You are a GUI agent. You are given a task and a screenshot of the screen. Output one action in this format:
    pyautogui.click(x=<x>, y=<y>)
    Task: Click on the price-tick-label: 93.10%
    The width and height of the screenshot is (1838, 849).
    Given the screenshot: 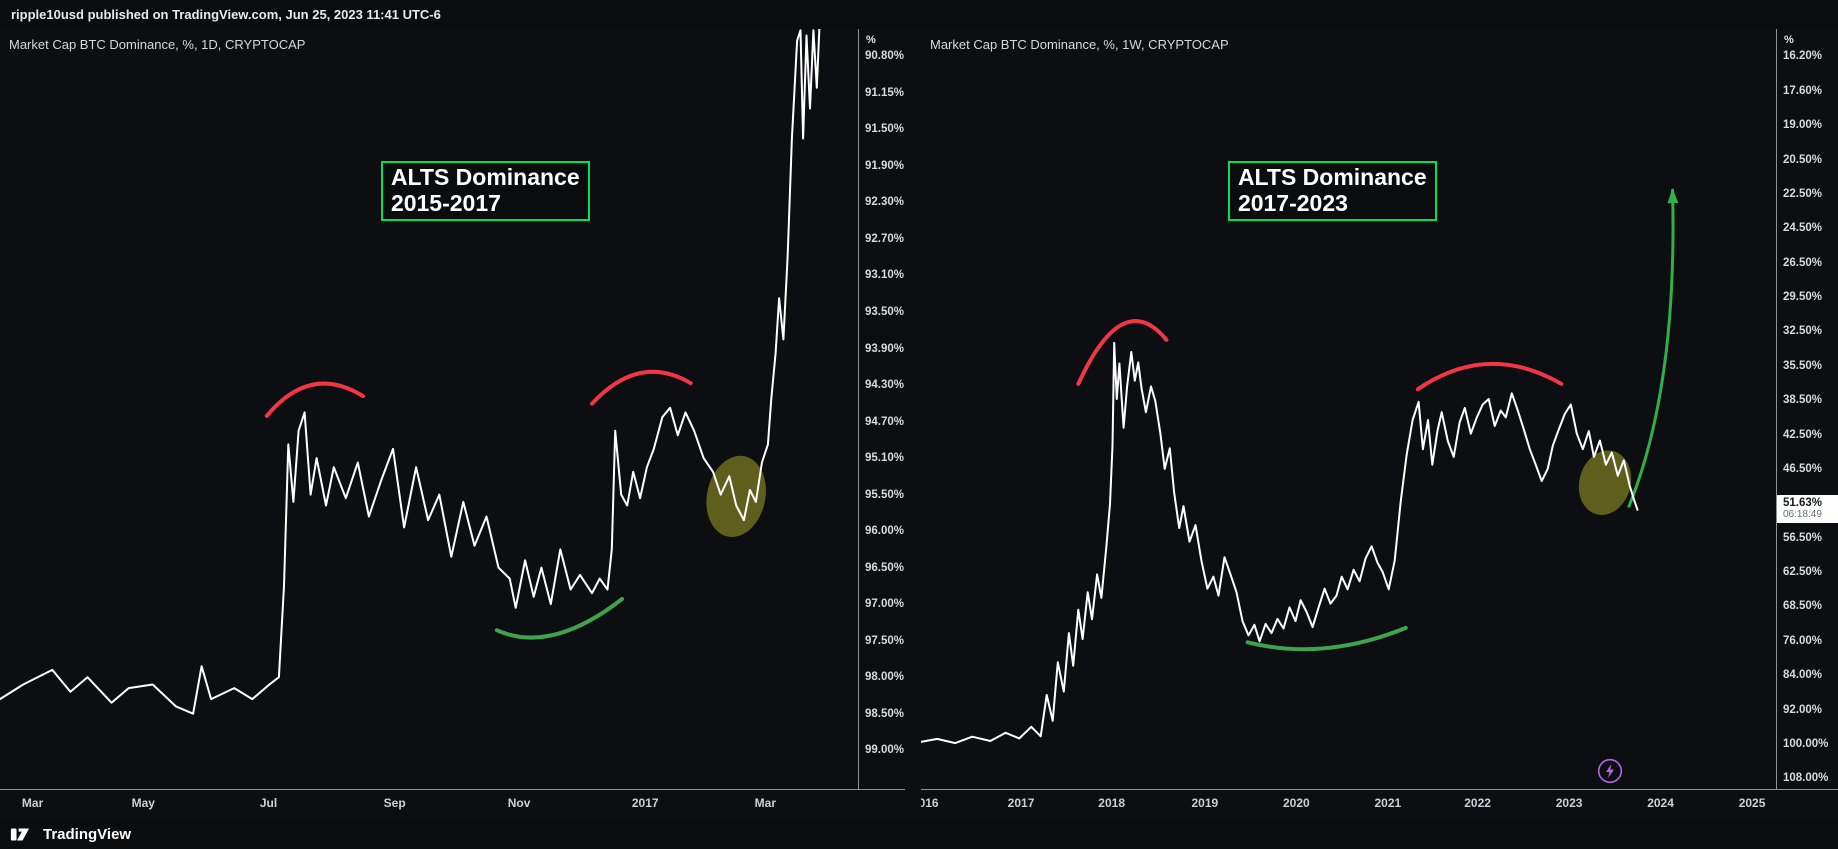 What is the action you would take?
    pyautogui.click(x=885, y=275)
    